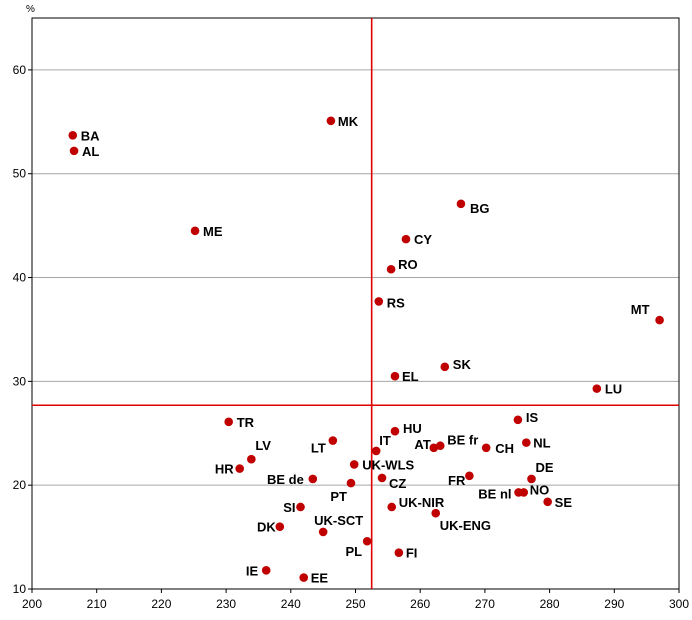 The height and width of the screenshot is (620, 692). Describe the element at coordinates (348, 121) in the screenshot. I see `point-label-mk: MK` at that location.